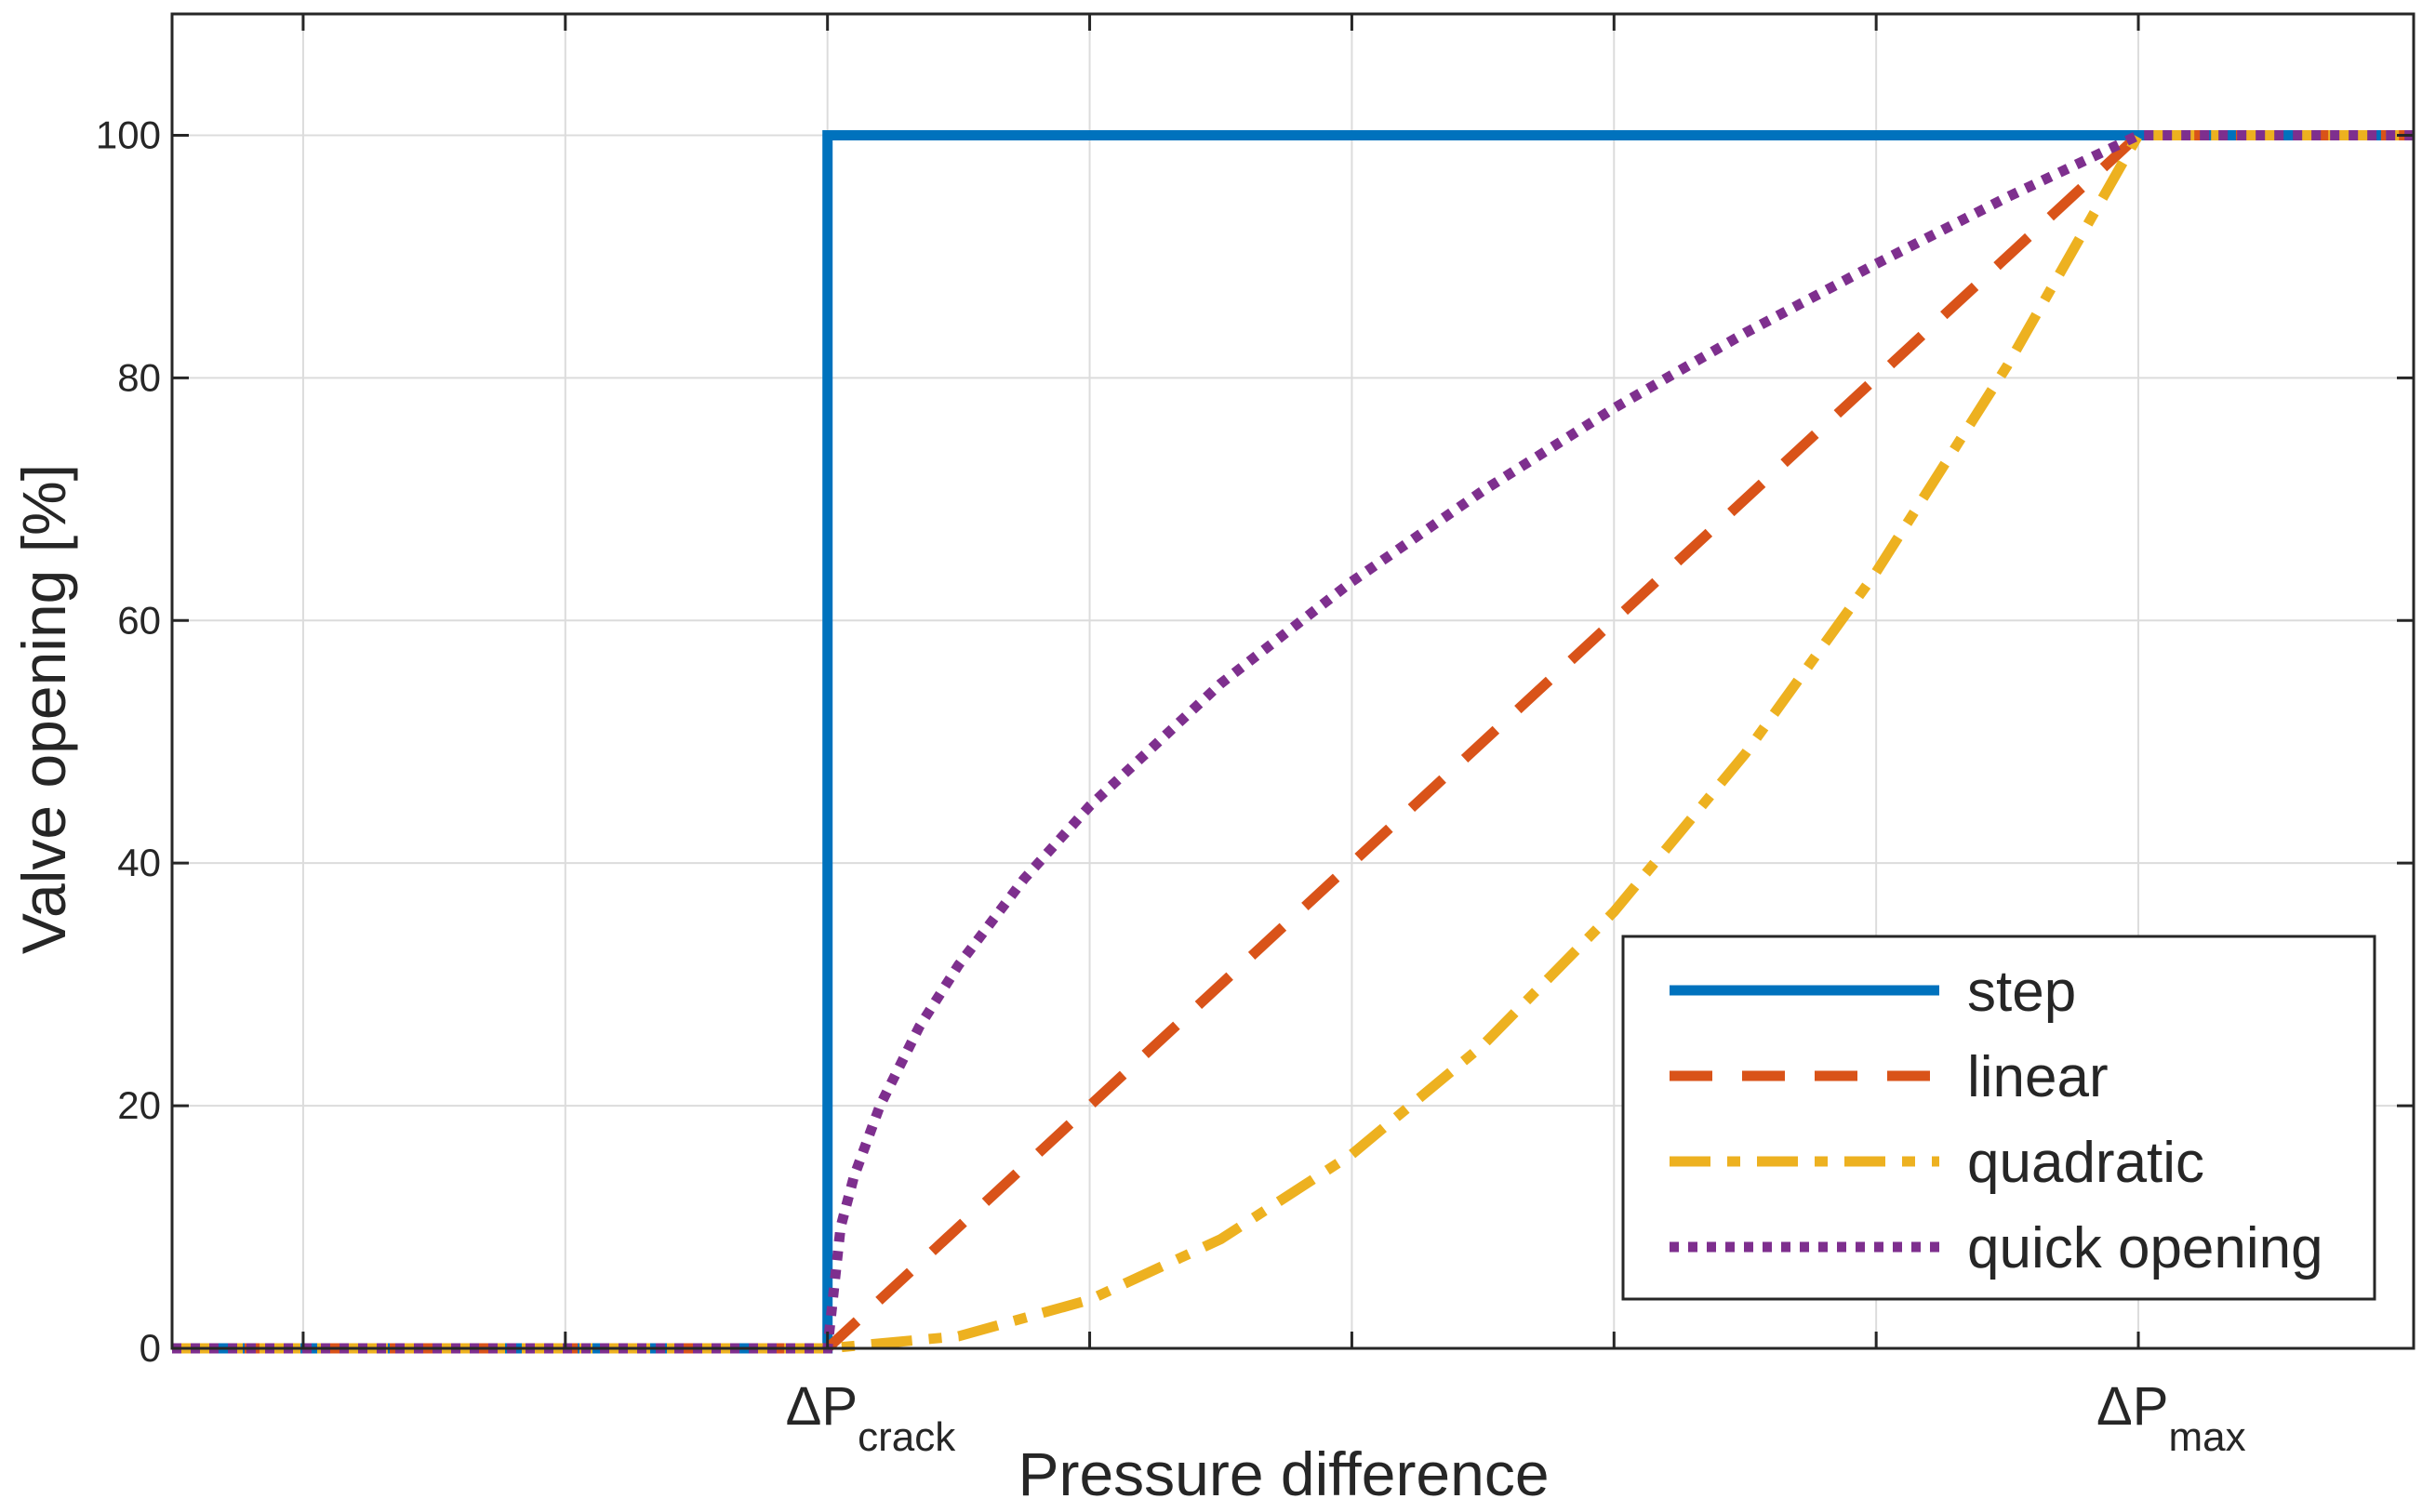  Describe the element at coordinates (139, 1105) in the screenshot. I see `y-tick-label: 20` at that location.